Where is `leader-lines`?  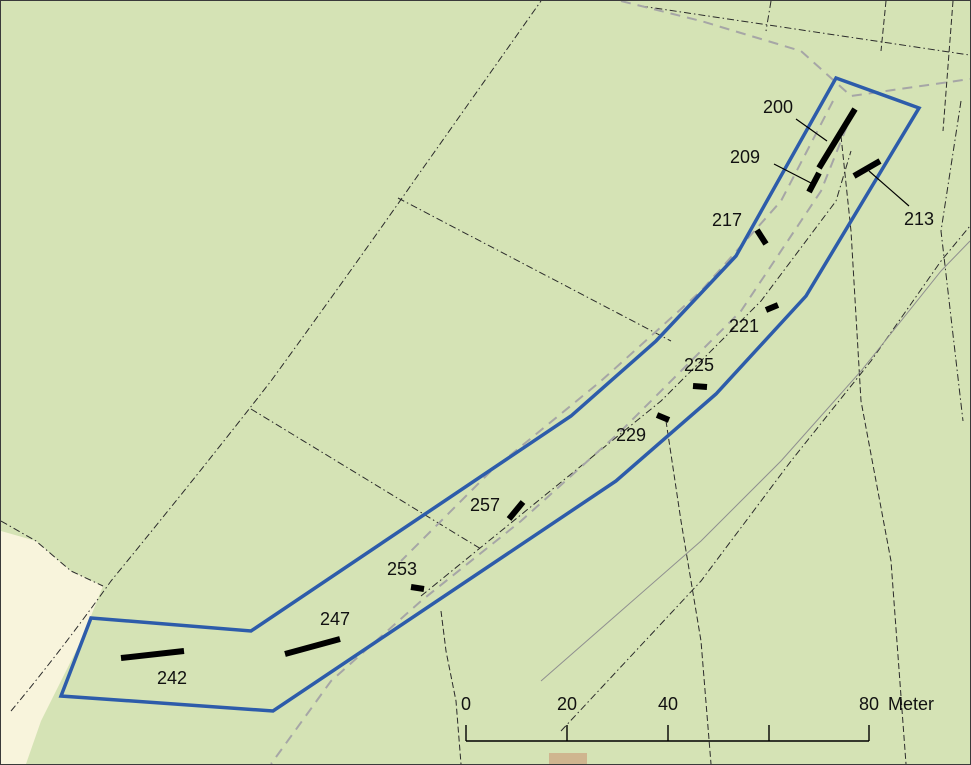 leader-lines is located at coordinates (841, 162).